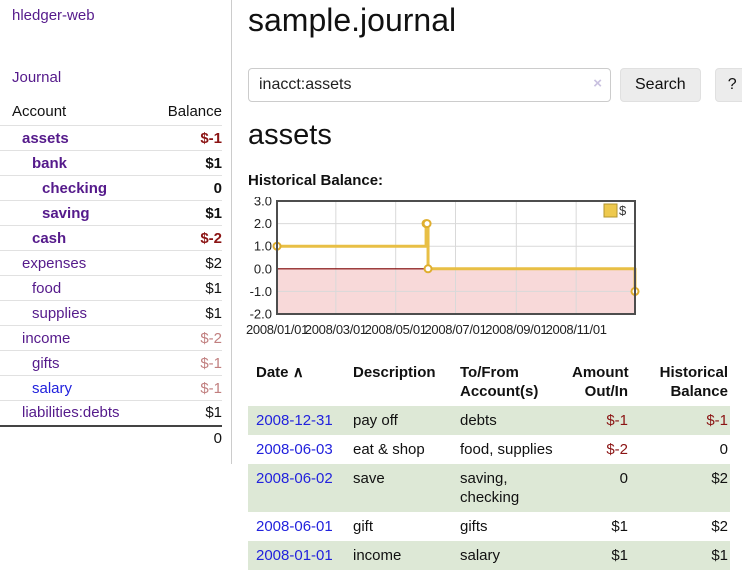  What do you see at coordinates (111, 363) in the screenshot?
I see `account-row: gifts $-1` at bounding box center [111, 363].